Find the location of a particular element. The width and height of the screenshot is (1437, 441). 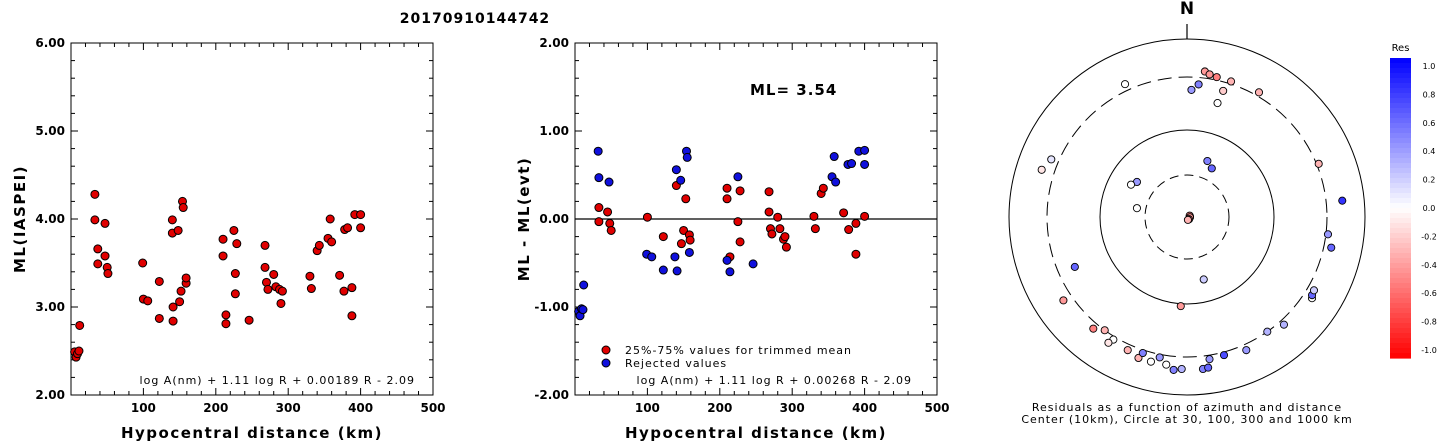

x-tick-label: 200 is located at coordinates (215, 408).